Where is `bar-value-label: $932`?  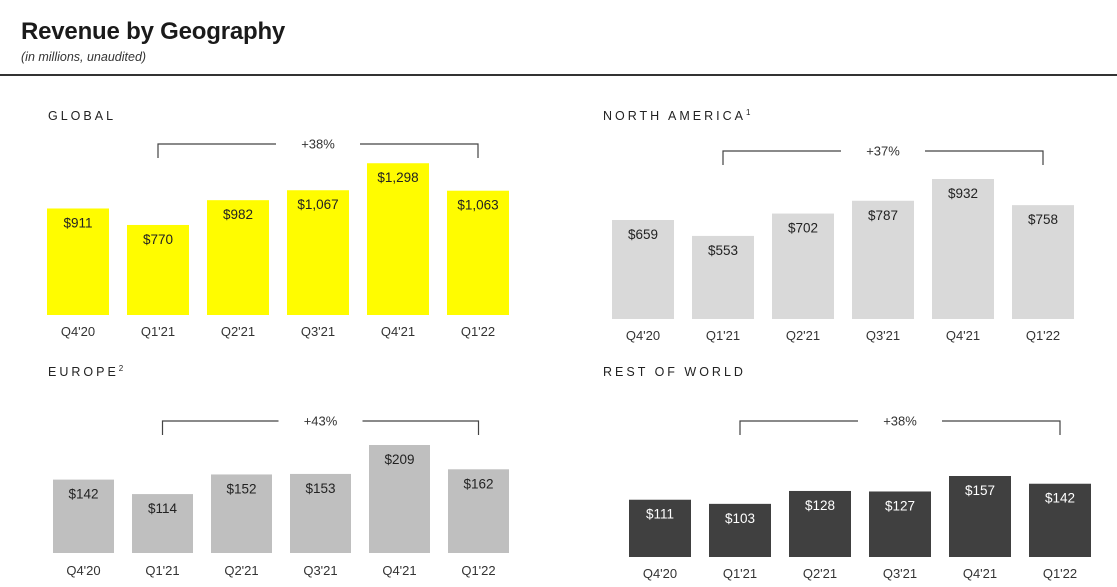
bar-value-label: $932 is located at coordinates (963, 193).